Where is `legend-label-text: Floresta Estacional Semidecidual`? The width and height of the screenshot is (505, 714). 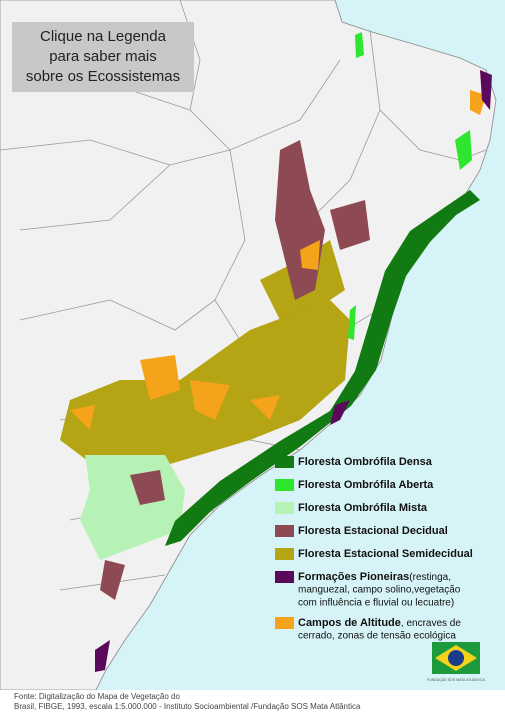 legend-label-text: Floresta Estacional Semidecidual is located at coordinates (385, 554).